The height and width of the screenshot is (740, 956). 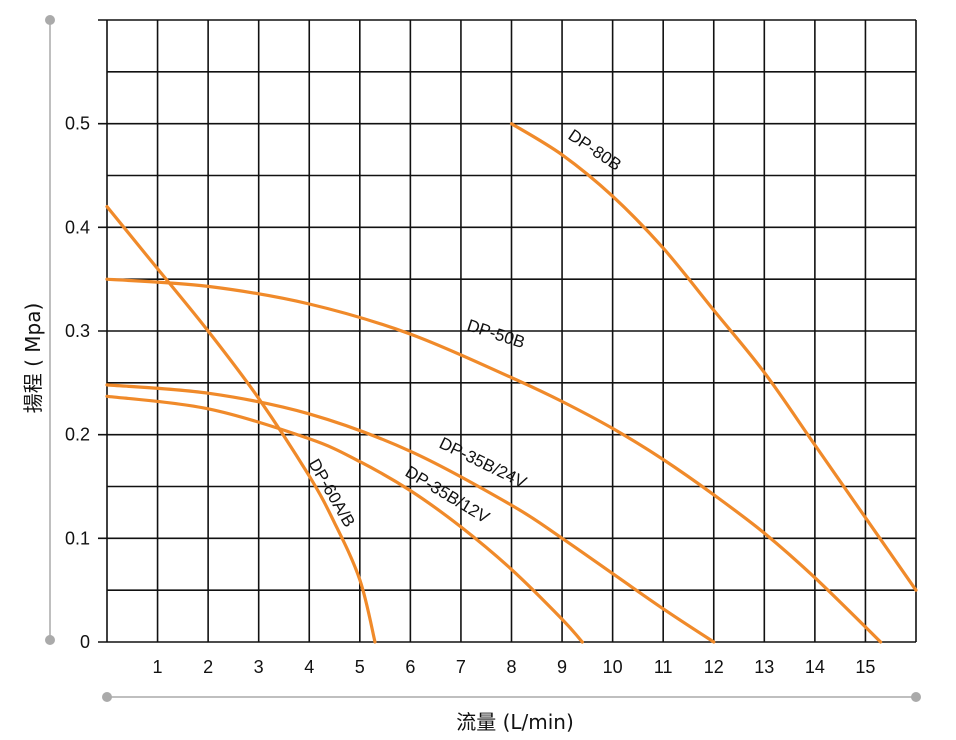 What do you see at coordinates (77, 124) in the screenshot?
I see `y-tick-label: 0.5` at bounding box center [77, 124].